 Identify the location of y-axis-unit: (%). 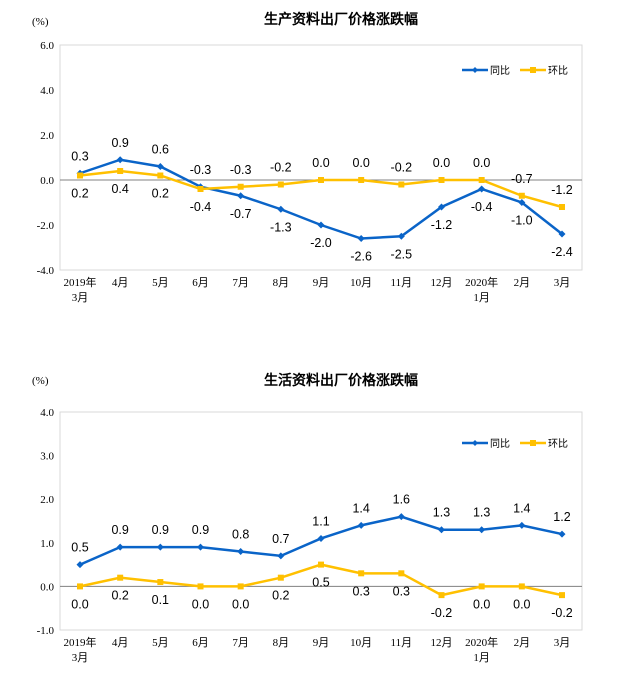
(40, 22).